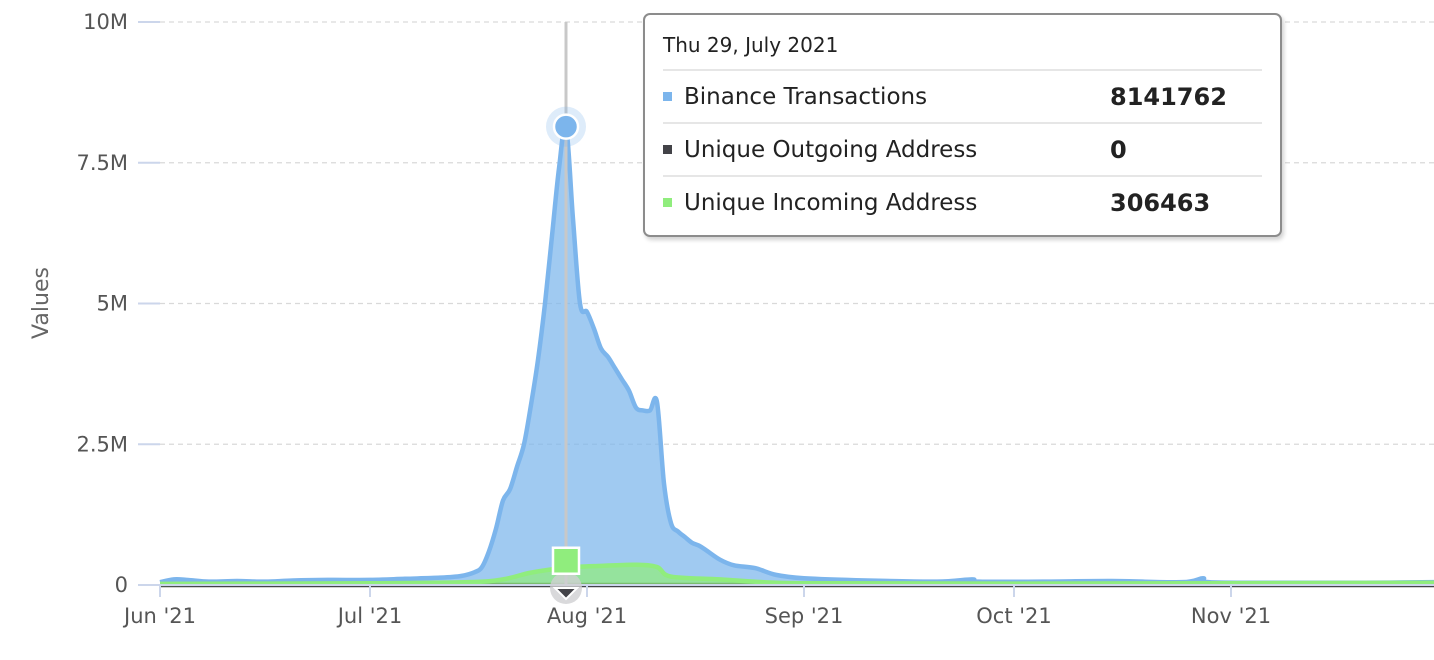  Describe the element at coordinates (804, 616) in the screenshot. I see `x-tick-label: Sep '21` at that location.